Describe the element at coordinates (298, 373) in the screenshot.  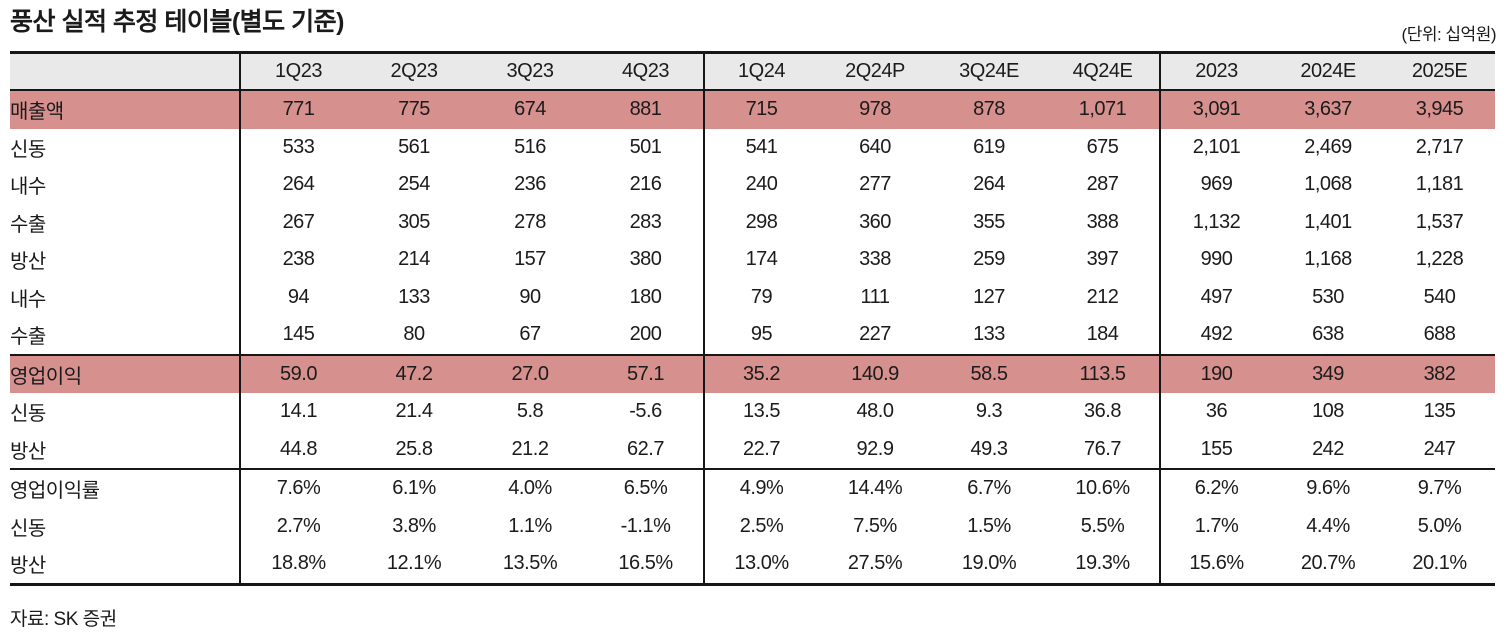
I see `value-cell: 59.0` at that location.